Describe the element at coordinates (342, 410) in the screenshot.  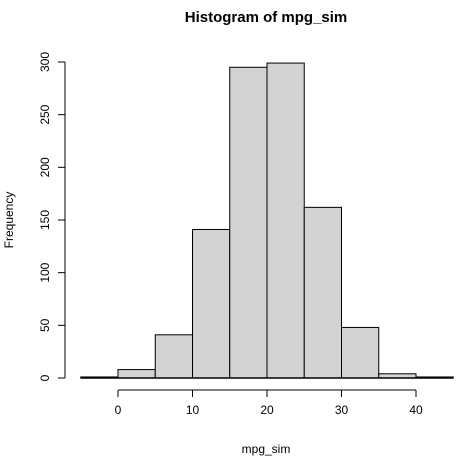
I see `x-tick-label: 30` at that location.